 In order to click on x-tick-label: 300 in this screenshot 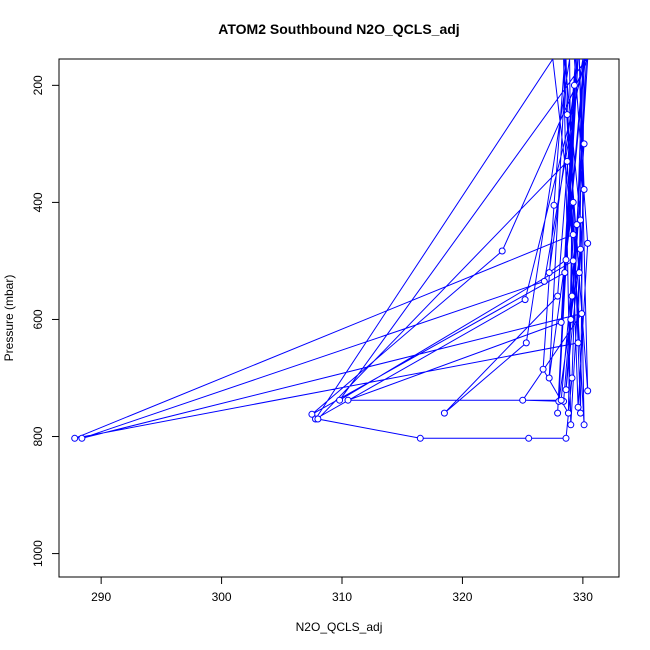, I will do `click(222, 597)`.